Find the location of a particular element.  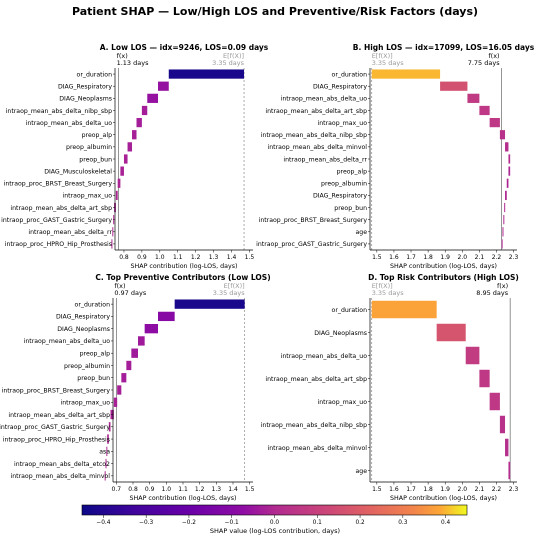

fx-value: 0.97 days is located at coordinates (130, 293).